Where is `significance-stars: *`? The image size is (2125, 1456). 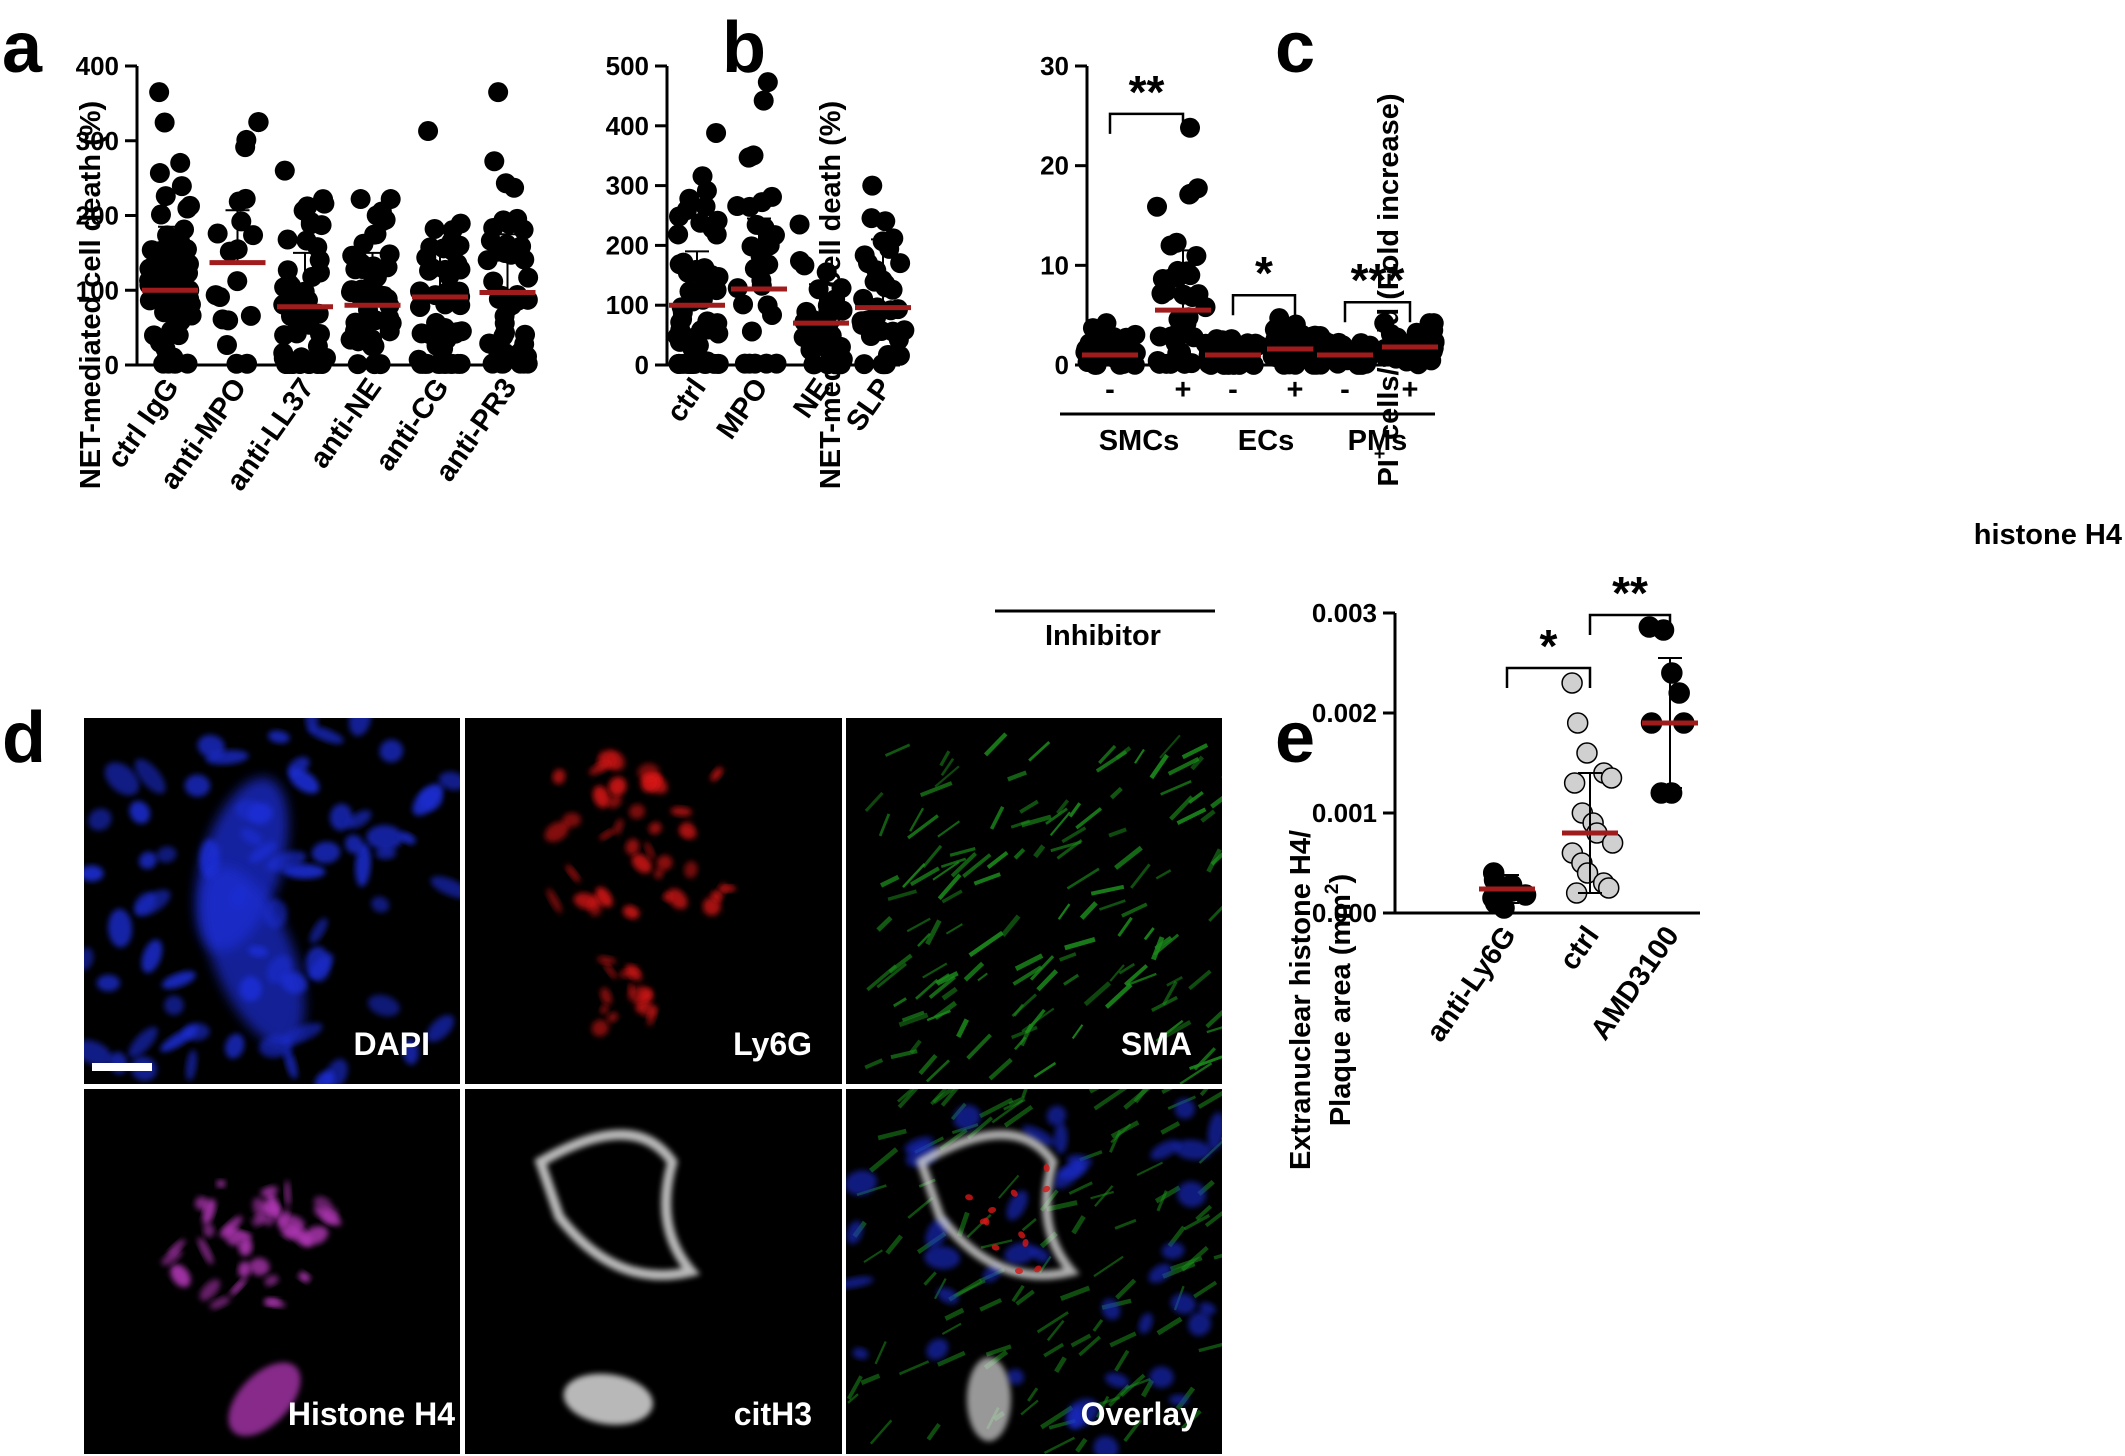
significance-stars: * is located at coordinates (1264, 273).